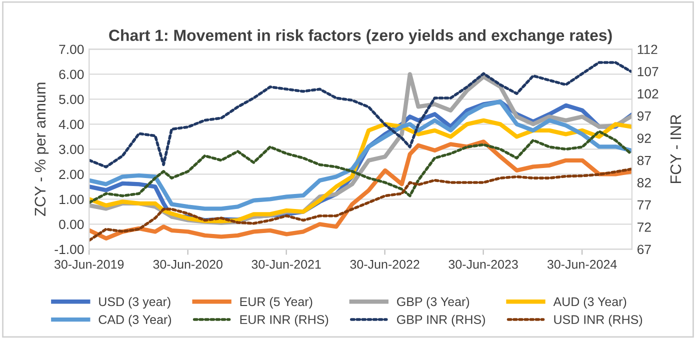  Describe the element at coordinates (644, 116) in the screenshot. I see `y2-tick-label: 97` at that location.